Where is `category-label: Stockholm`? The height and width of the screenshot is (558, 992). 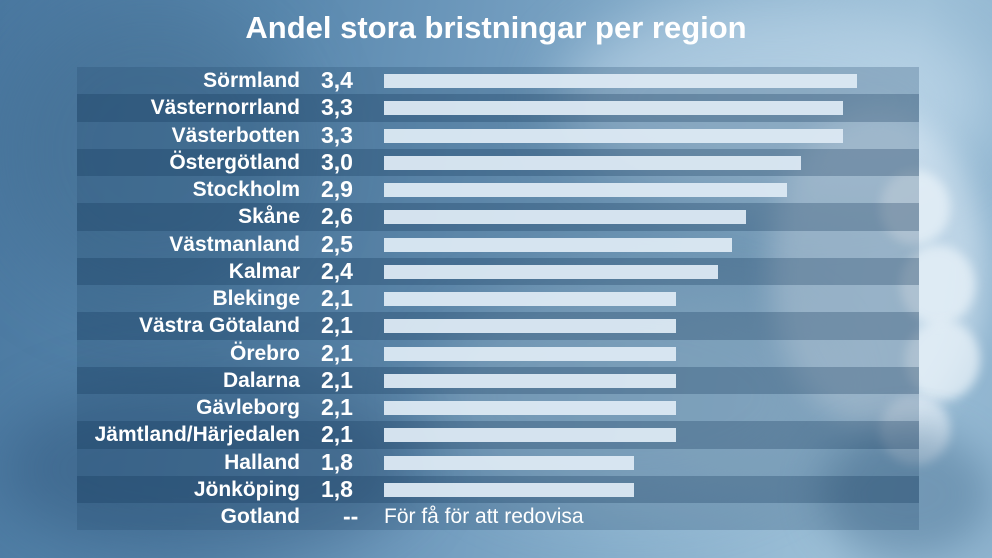 category-label: Stockholm is located at coordinates (246, 189).